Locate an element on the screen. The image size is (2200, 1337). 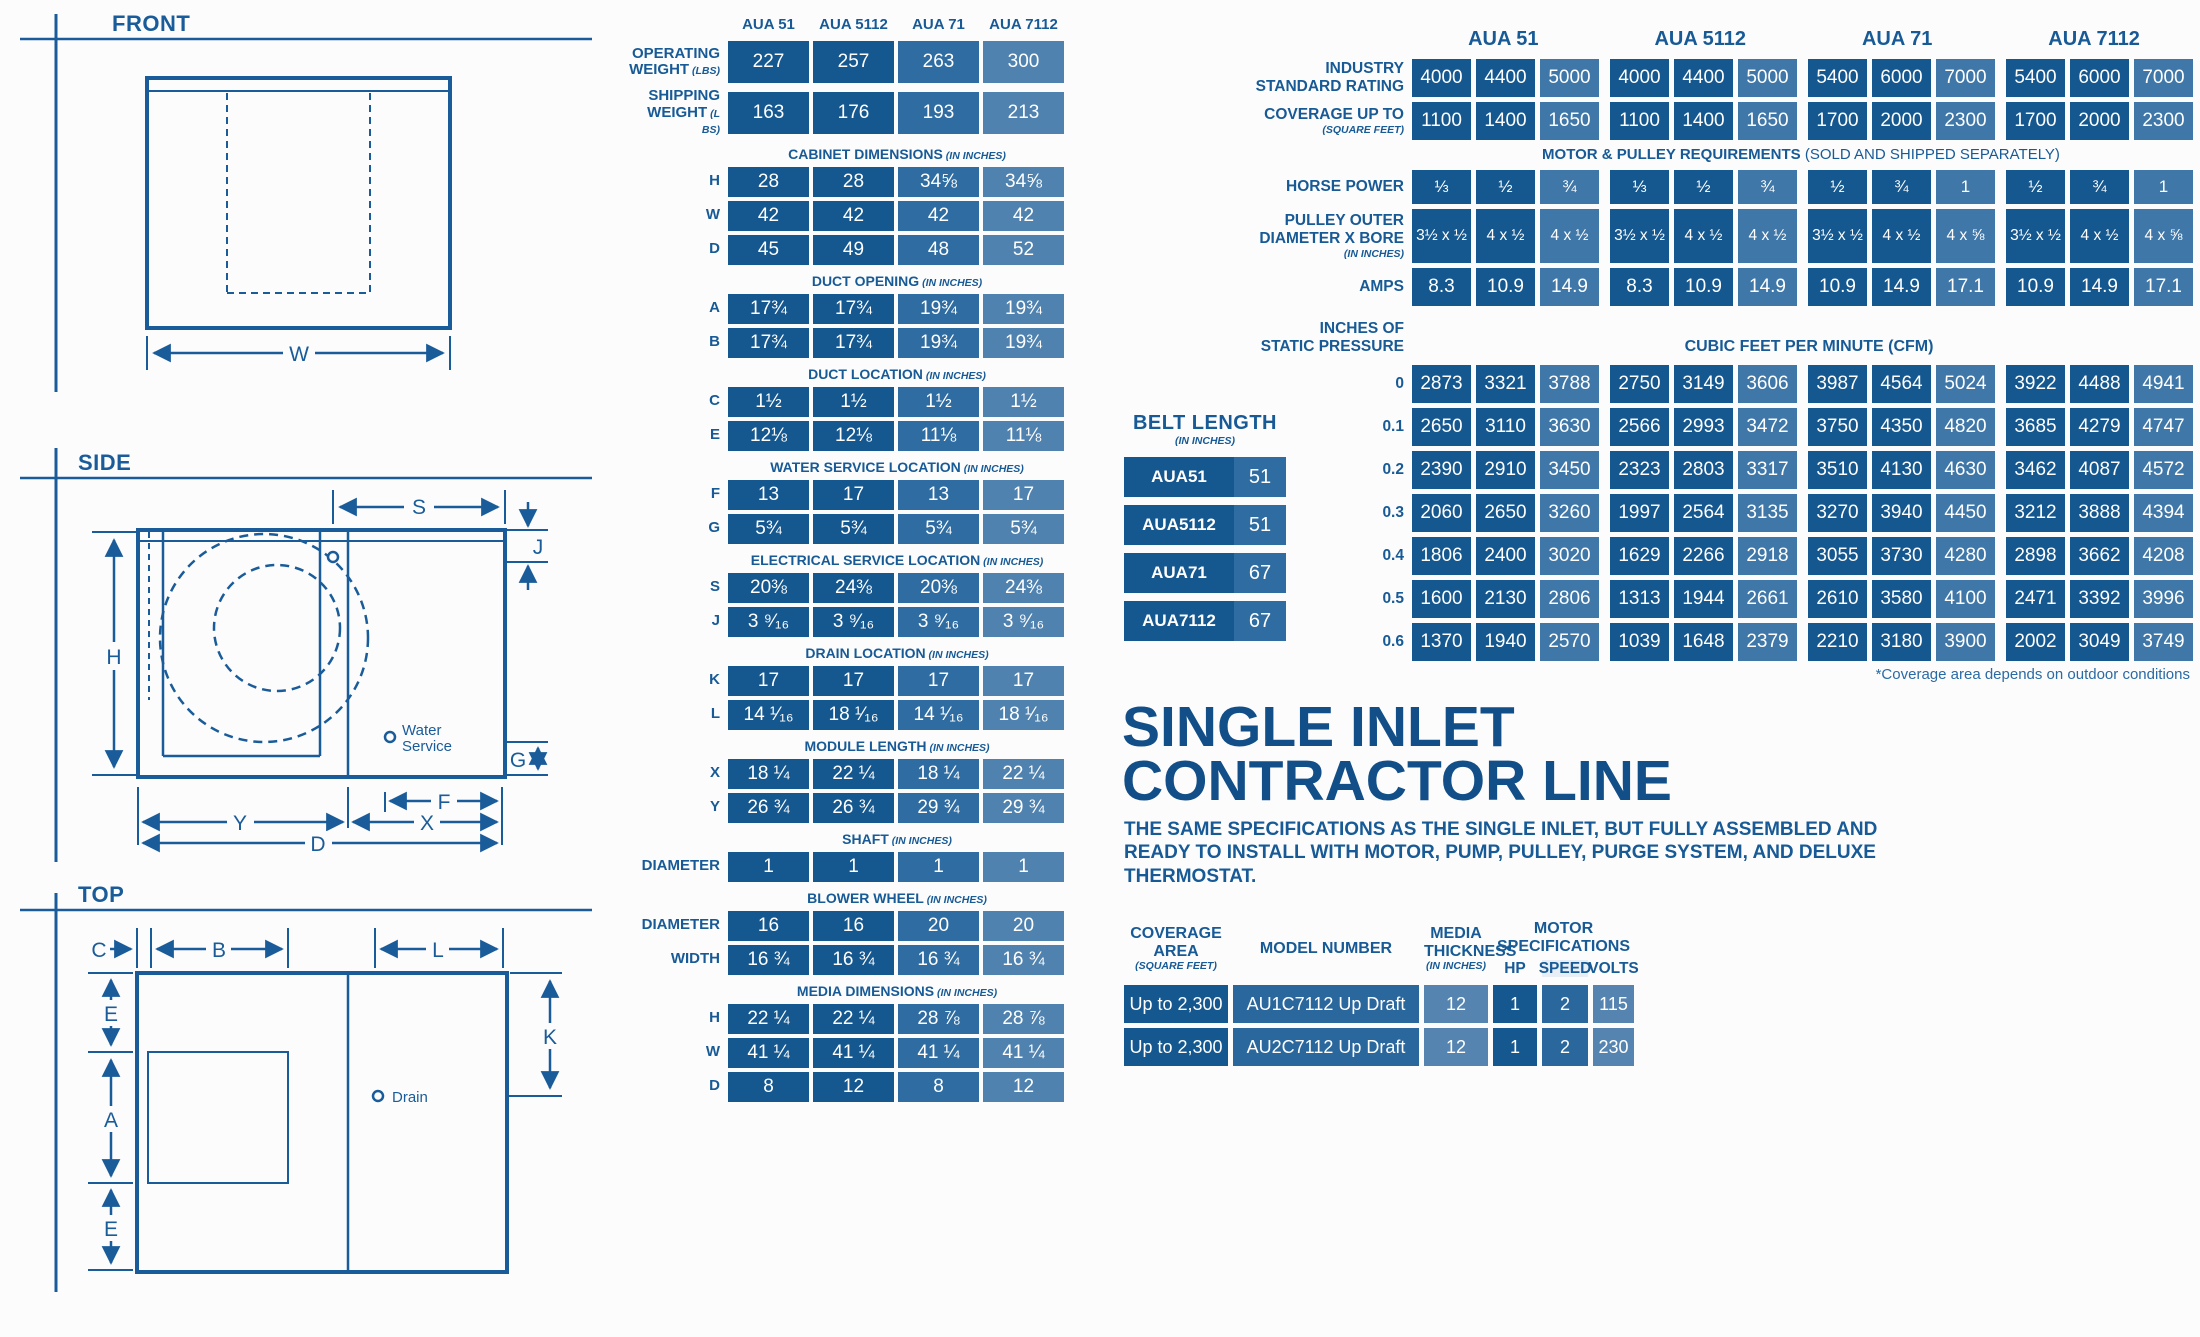
spec-value: 20⅜ is located at coordinates (768, 587).